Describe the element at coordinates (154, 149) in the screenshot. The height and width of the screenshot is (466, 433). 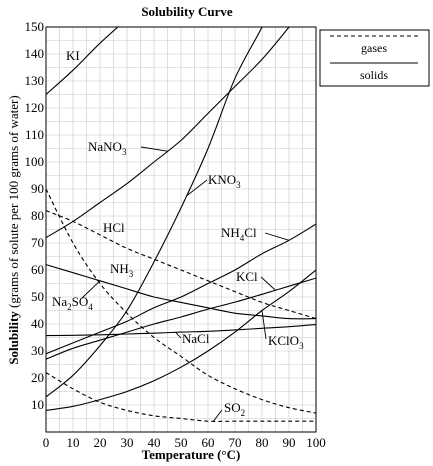
I see `leader-line-nano3` at that location.